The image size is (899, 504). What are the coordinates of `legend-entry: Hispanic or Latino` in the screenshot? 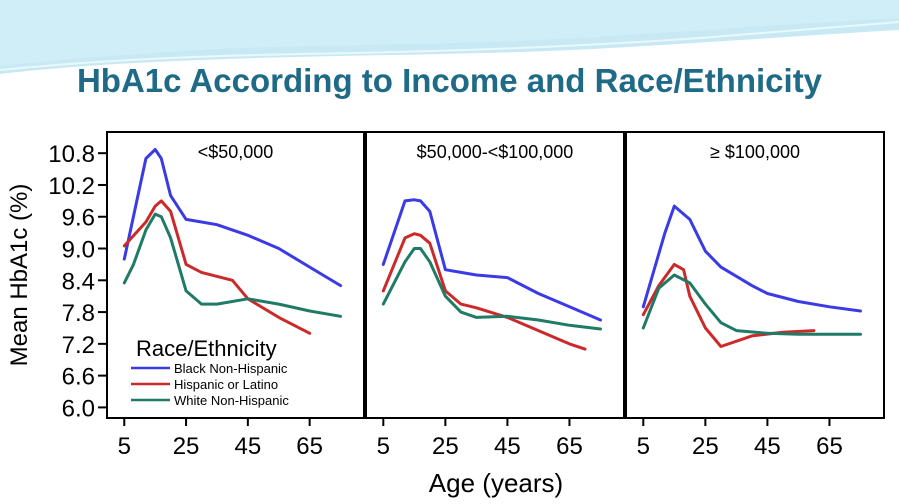 It's located at (226, 384).